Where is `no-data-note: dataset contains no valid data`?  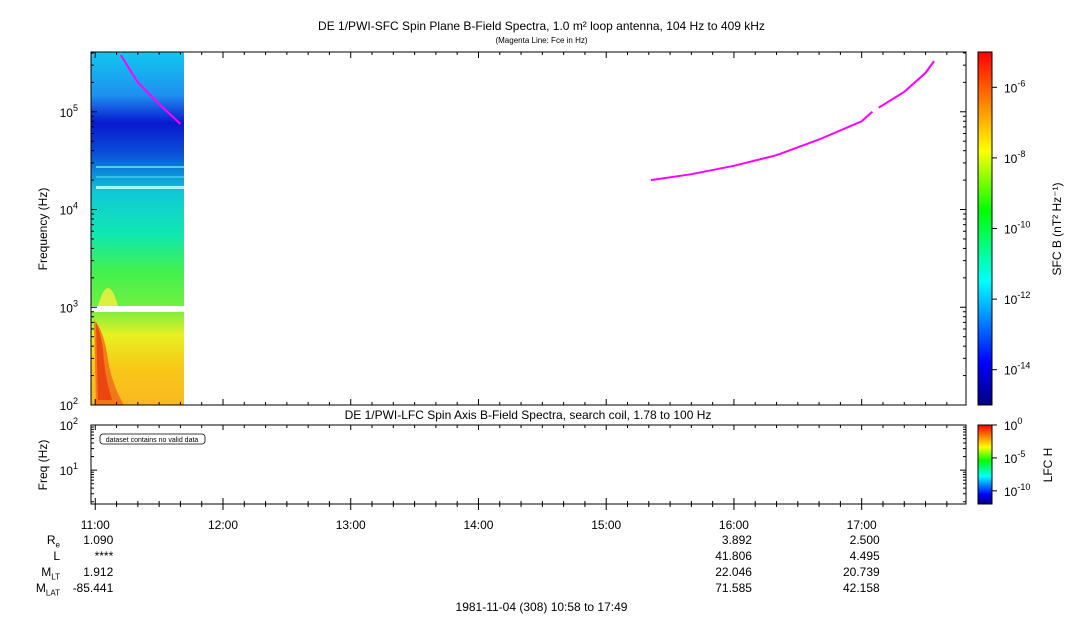 no-data-note: dataset contains no valid data is located at coordinates (152, 440).